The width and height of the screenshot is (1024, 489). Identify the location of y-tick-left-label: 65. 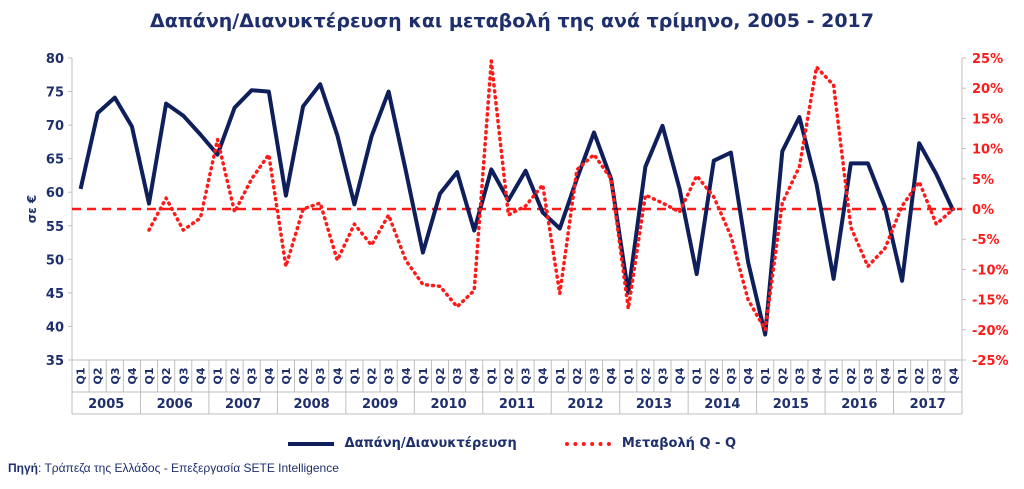
(55, 160).